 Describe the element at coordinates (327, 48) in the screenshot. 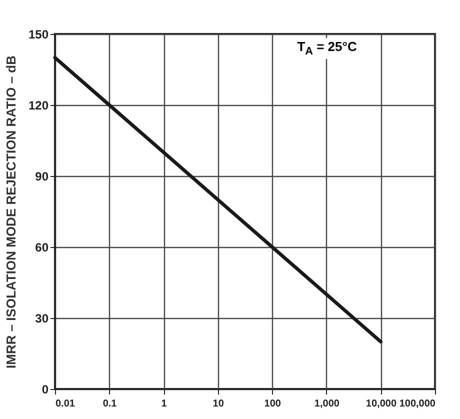

I see `annotation: T$_{A}$ = 25°C` at that location.